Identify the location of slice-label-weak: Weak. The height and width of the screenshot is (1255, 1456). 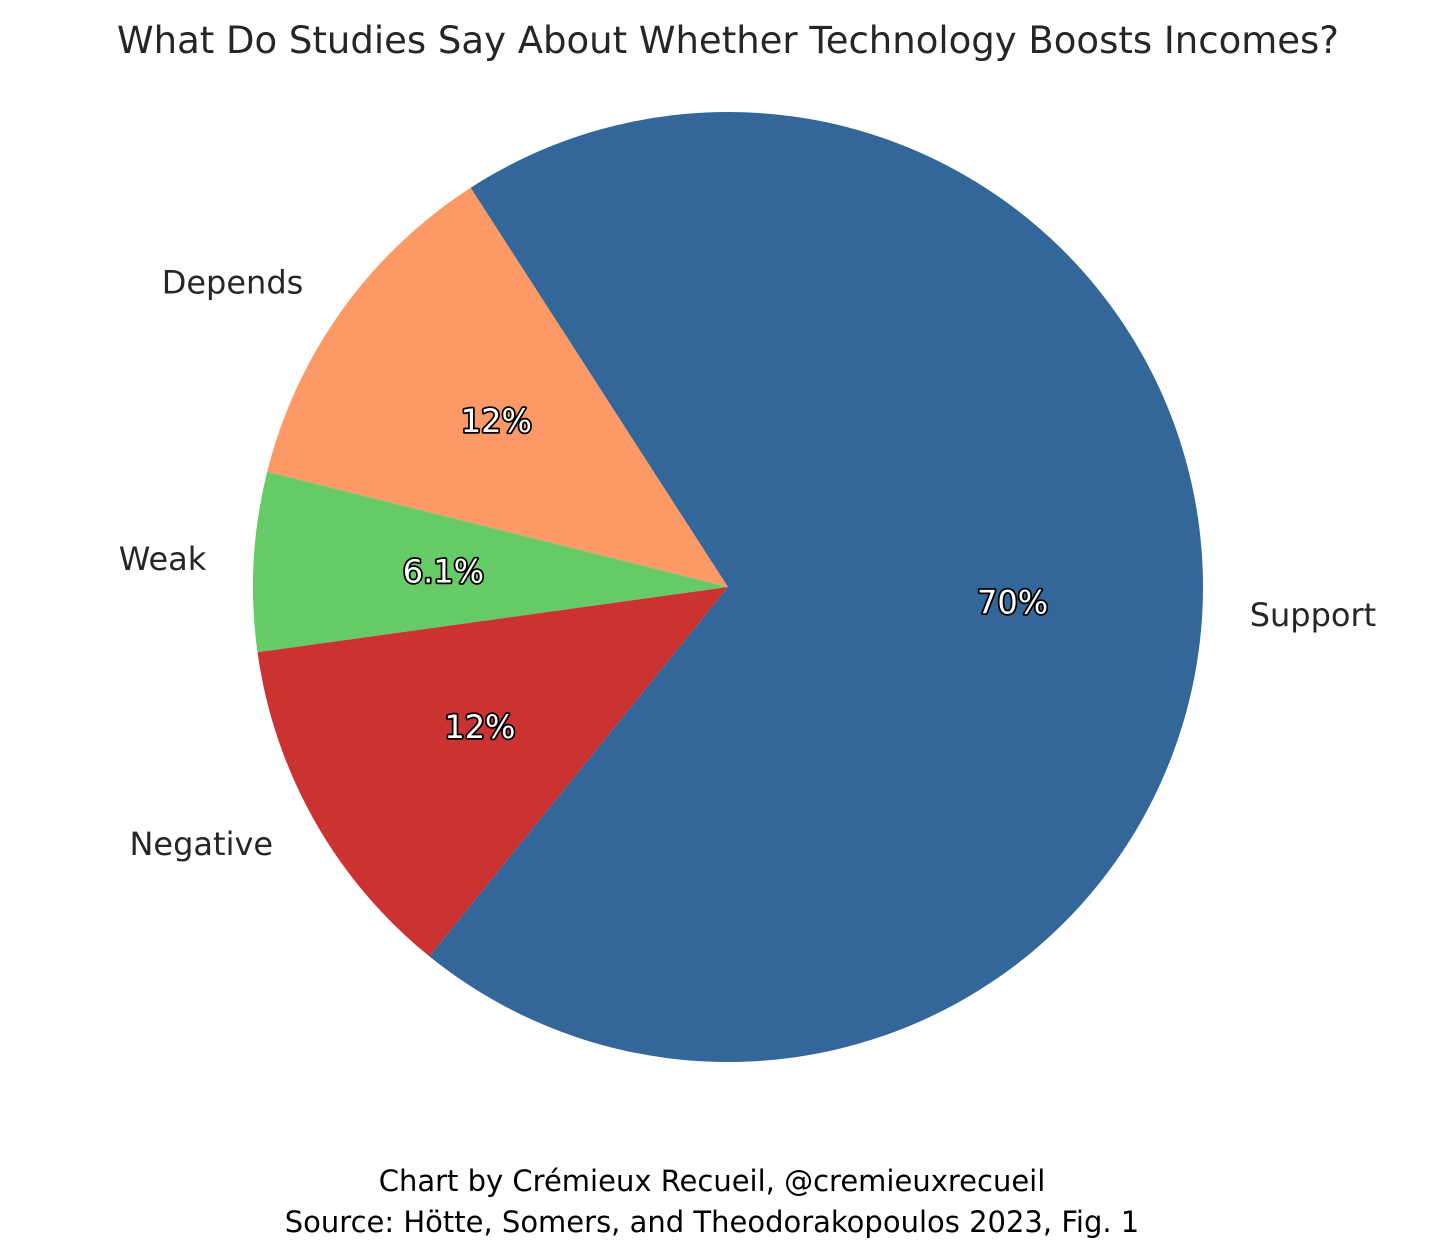
(163, 559).